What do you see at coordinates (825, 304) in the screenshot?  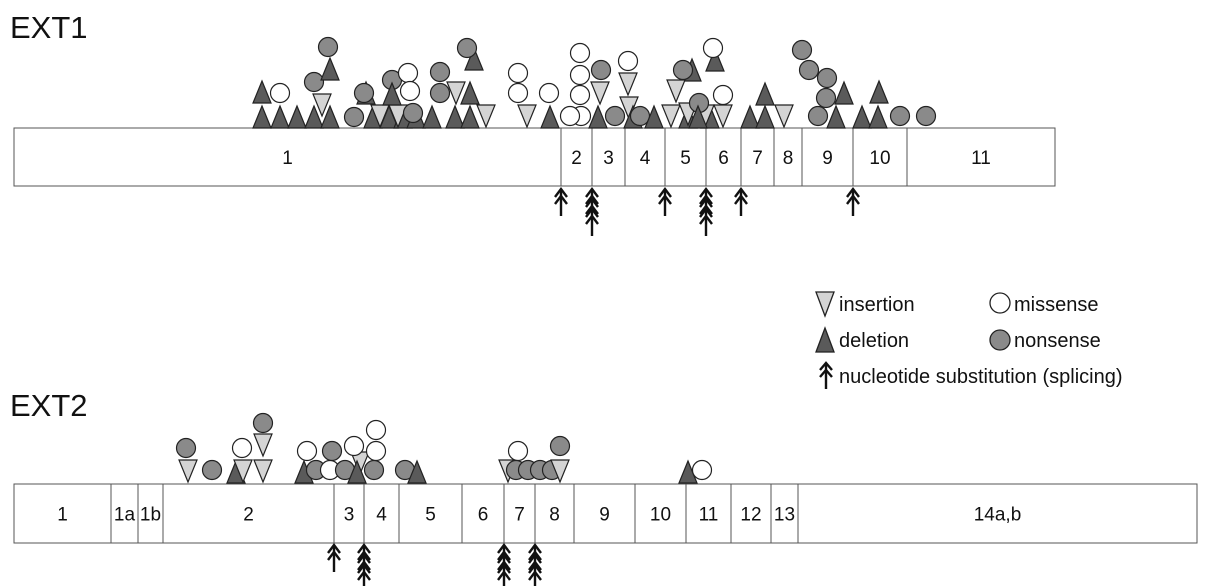 I see `insertion-legend-icon` at bounding box center [825, 304].